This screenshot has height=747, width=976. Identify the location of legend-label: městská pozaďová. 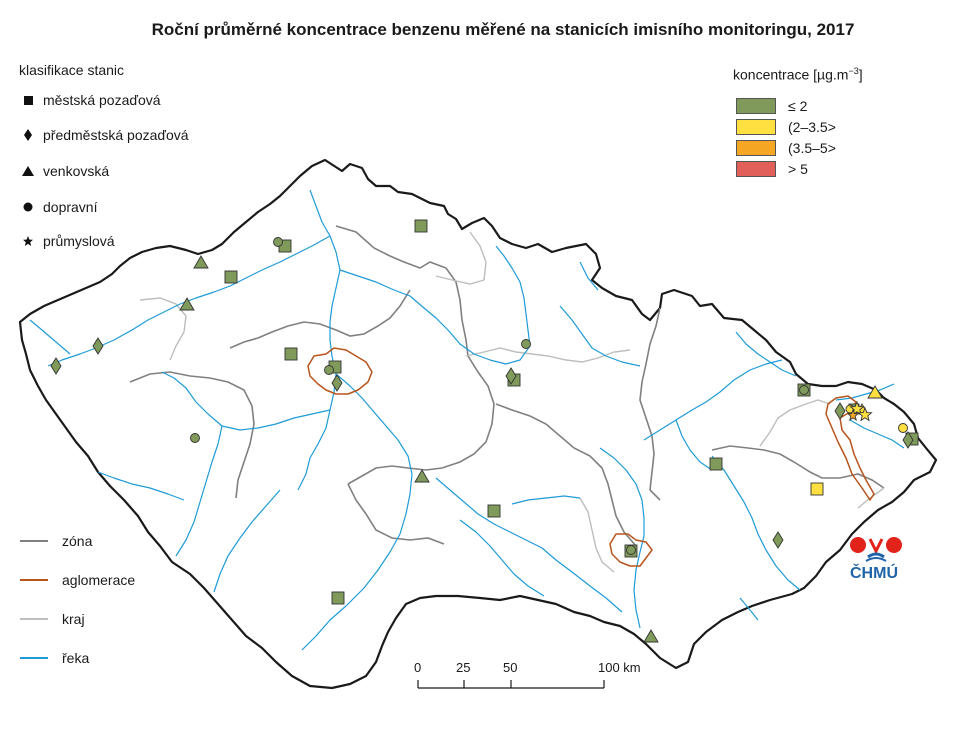
(102, 100).